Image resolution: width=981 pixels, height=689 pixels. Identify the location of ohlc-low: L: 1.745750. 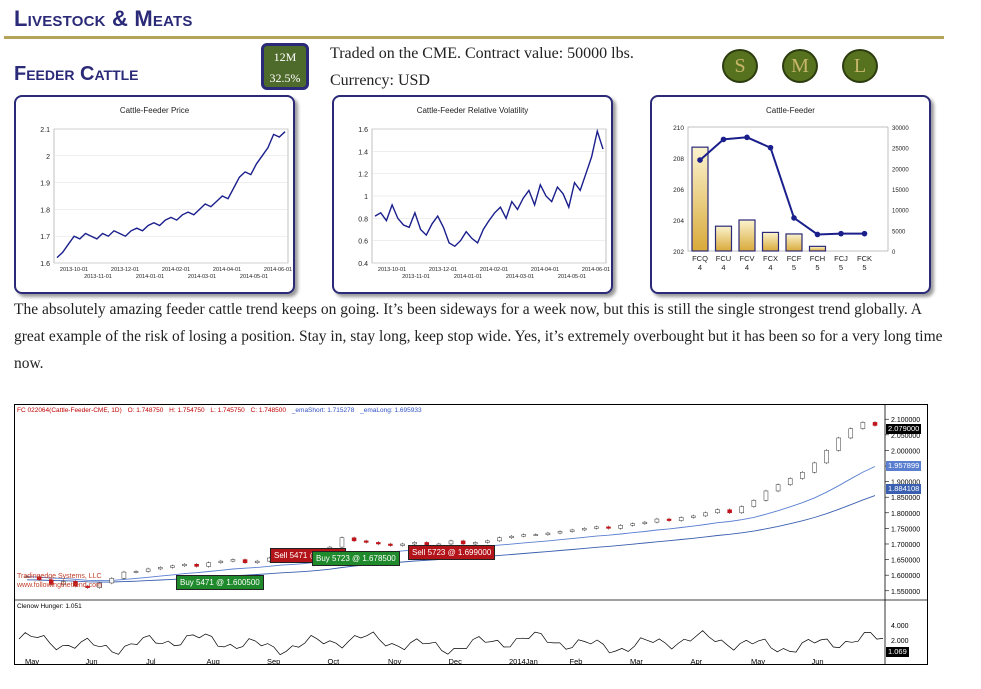
(227, 410).